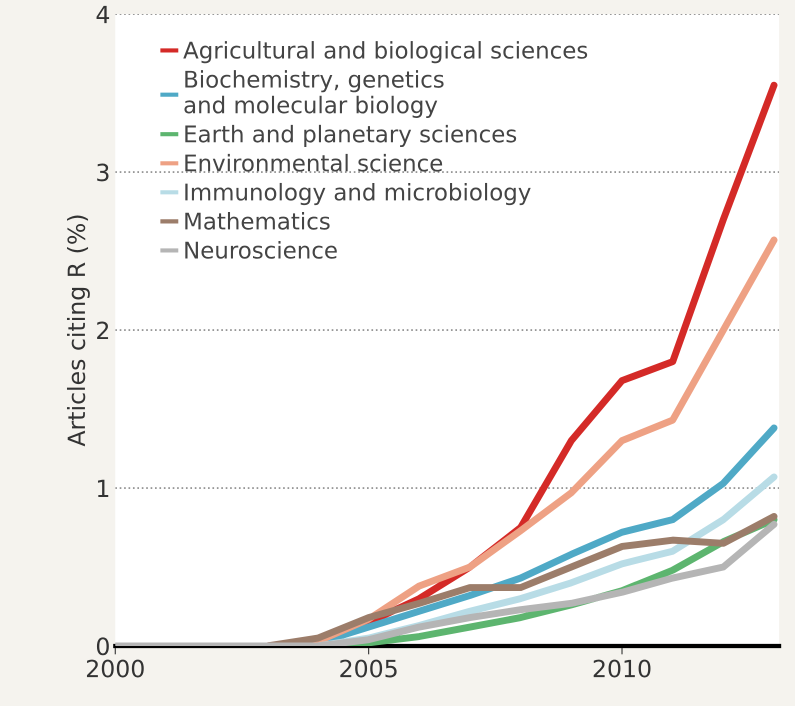 Image resolution: width=795 pixels, height=706 pixels. I want to click on legend-label: Earth and planetary sciences, so click(350, 136).